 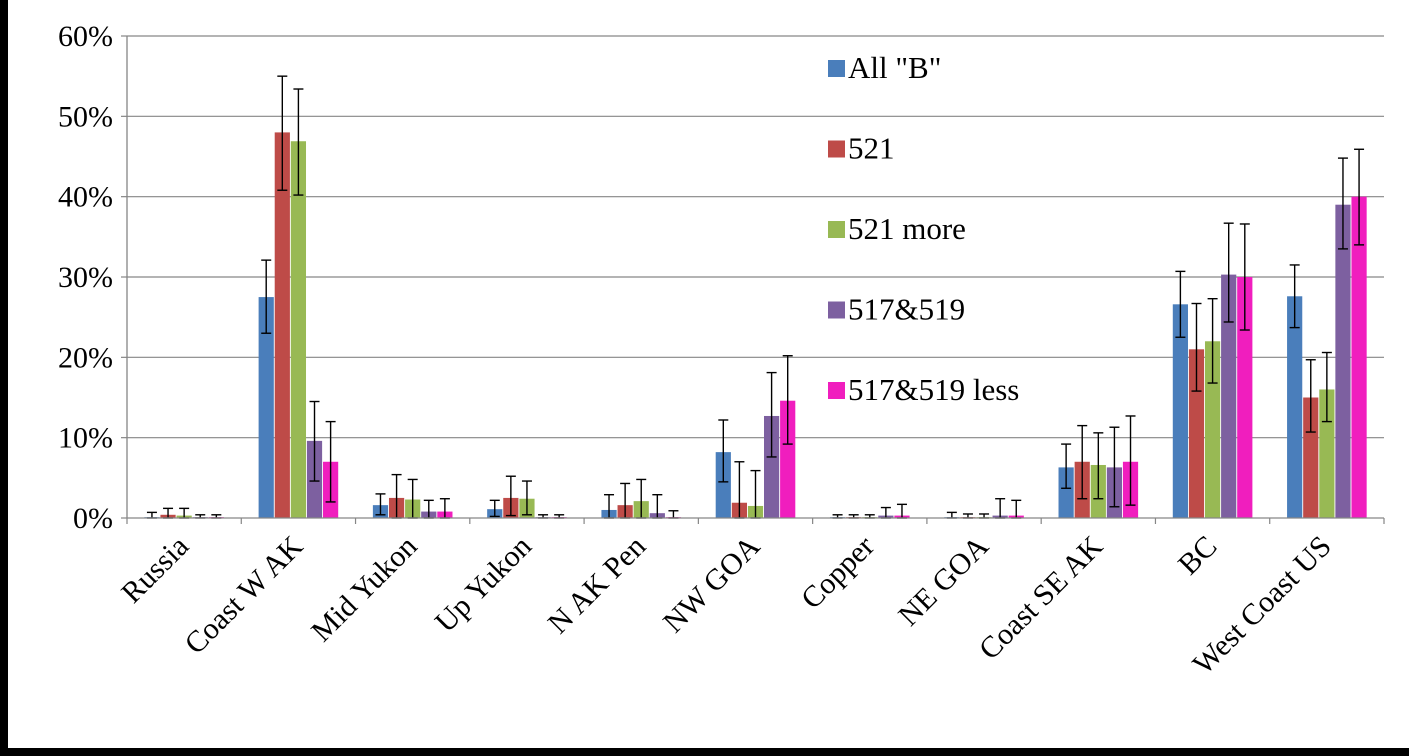 I want to click on y-axis-ticks: 0% 10% 20% 30% 40% 50% 60%, so click(x=92, y=277).